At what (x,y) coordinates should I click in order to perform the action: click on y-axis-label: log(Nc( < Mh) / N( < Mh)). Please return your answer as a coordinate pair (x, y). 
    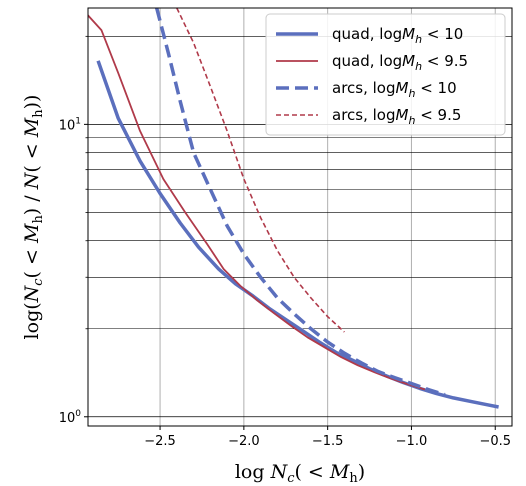
    Looking at the image, I should click on (33, 217).